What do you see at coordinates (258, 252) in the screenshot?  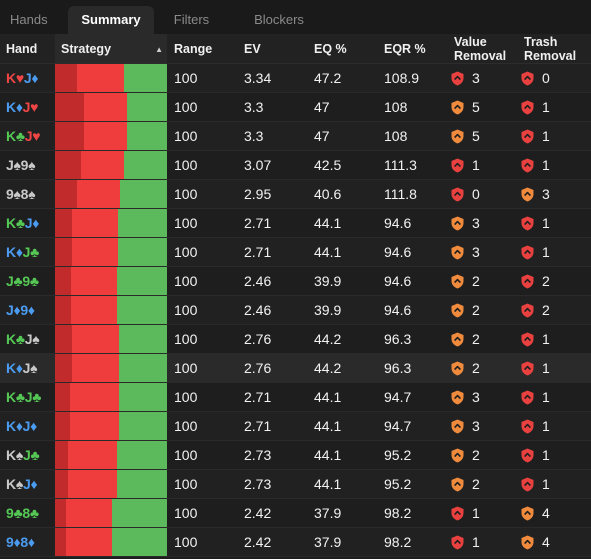 I see `ev-value: 2.71` at bounding box center [258, 252].